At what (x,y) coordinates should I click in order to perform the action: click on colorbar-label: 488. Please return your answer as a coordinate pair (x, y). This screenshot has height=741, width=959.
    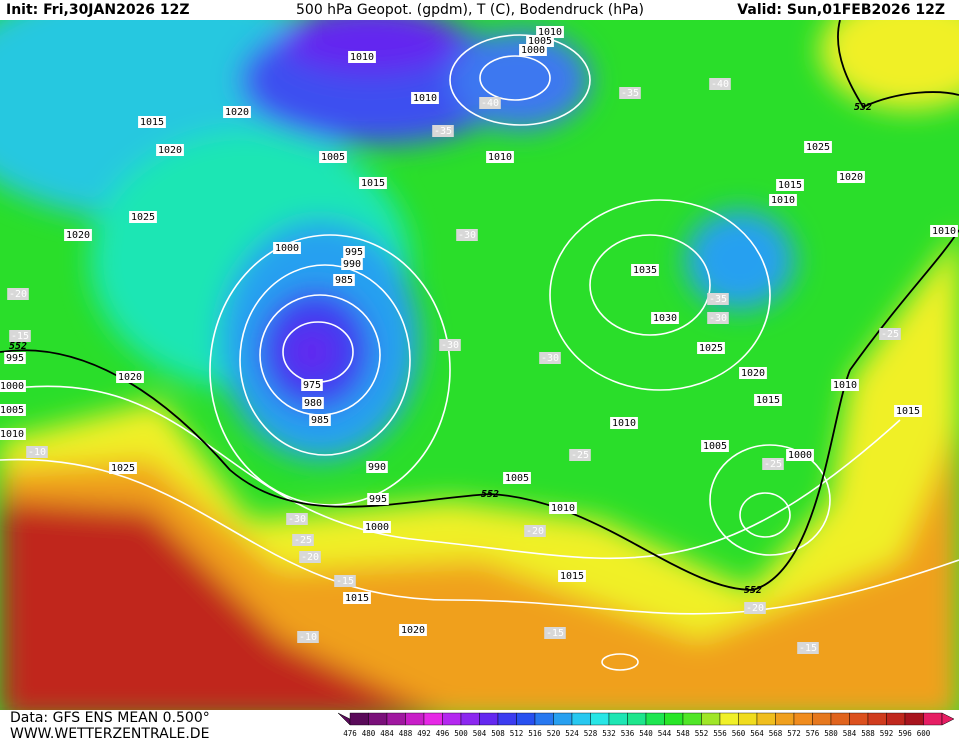
    Looking at the image, I should click on (406, 733).